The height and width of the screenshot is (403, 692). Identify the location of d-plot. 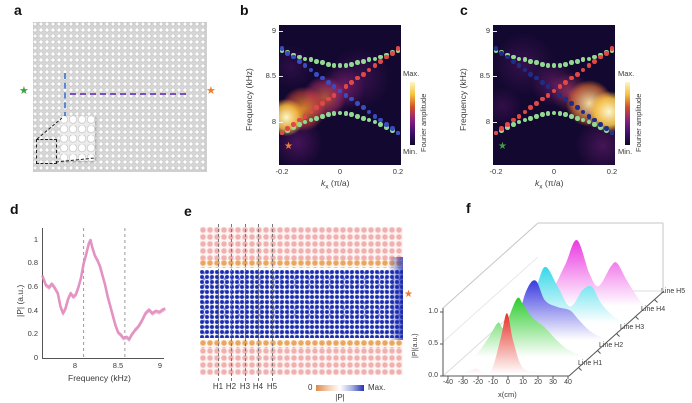
(103, 293).